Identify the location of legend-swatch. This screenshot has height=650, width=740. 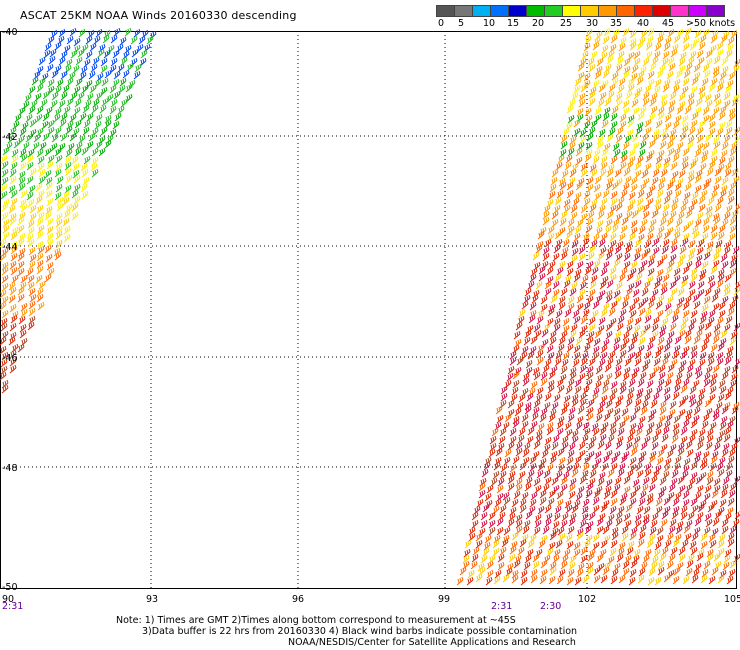
(499, 11).